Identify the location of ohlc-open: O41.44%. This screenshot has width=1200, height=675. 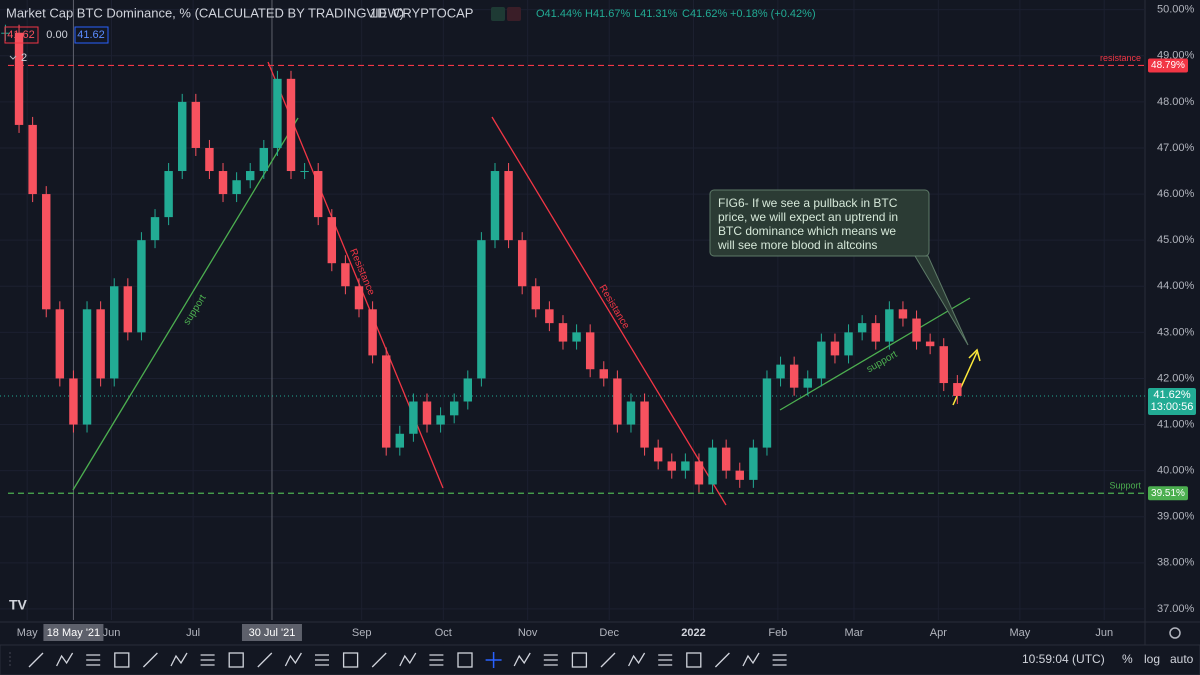
(559, 14).